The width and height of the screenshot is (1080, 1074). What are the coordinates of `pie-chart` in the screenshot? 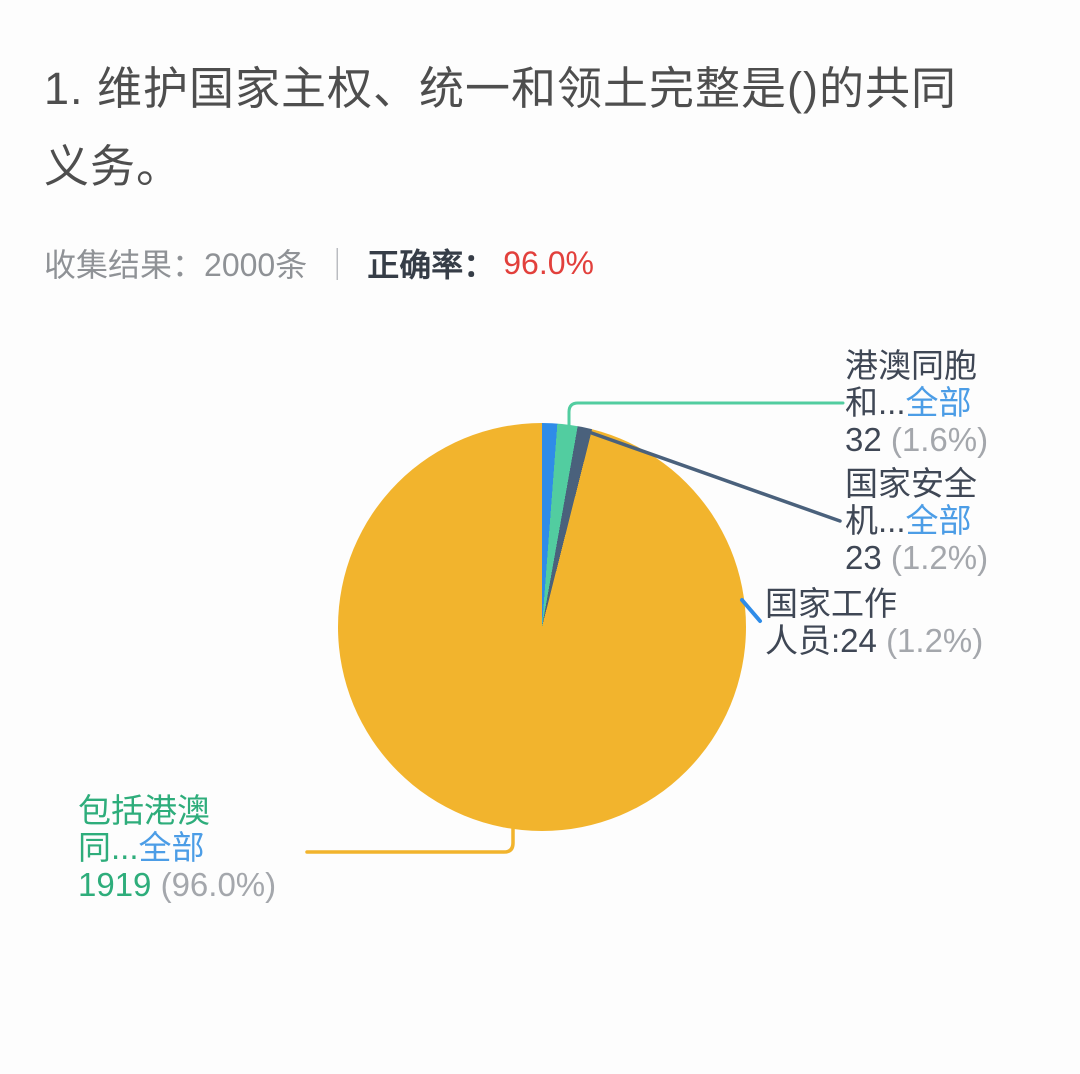 It's located at (542, 627).